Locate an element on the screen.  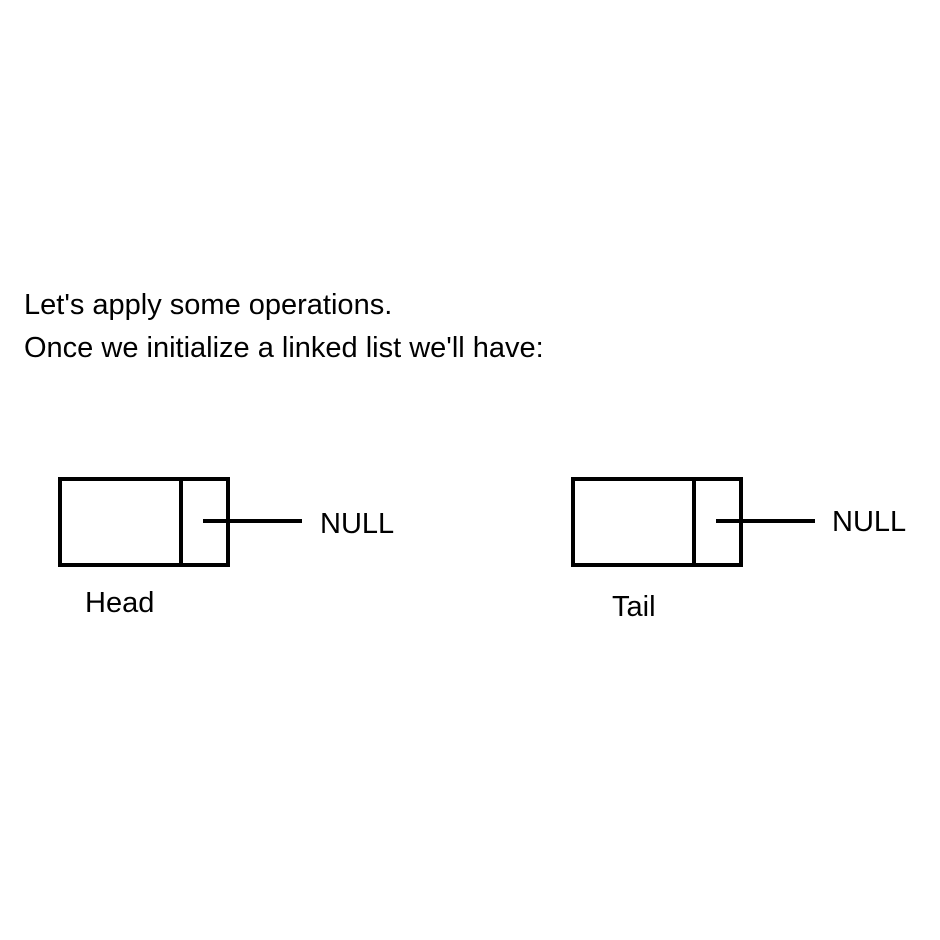
intro-line-1: Let's apply some operations. is located at coordinates (208, 305).